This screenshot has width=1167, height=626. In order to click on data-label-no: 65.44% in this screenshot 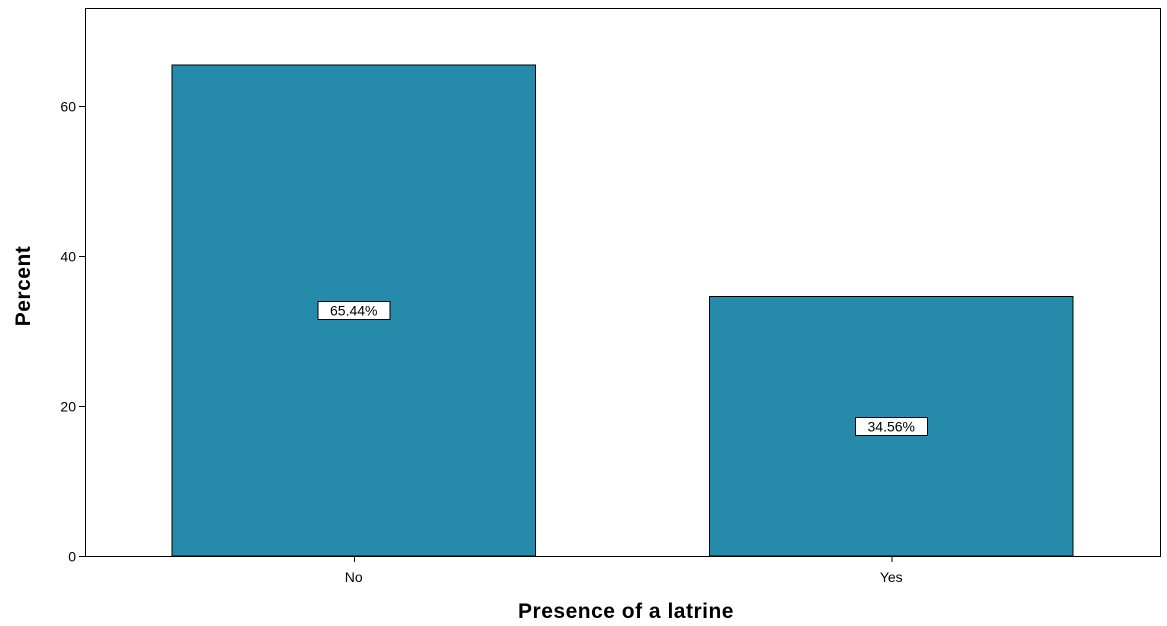, I will do `click(353, 310)`.